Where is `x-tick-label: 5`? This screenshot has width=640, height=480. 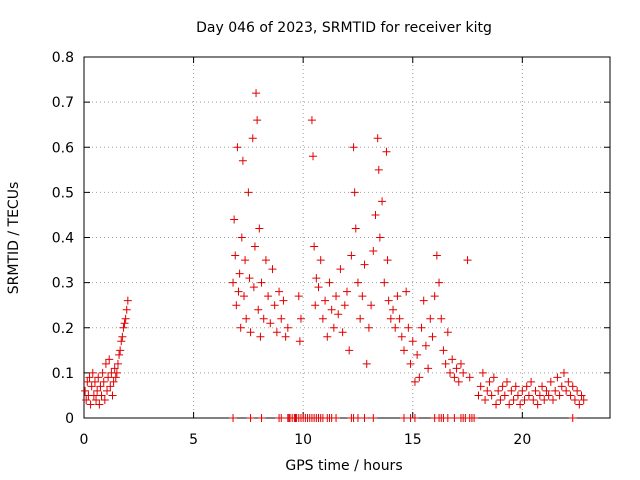
x-tick-label: 5 is located at coordinates (193, 440).